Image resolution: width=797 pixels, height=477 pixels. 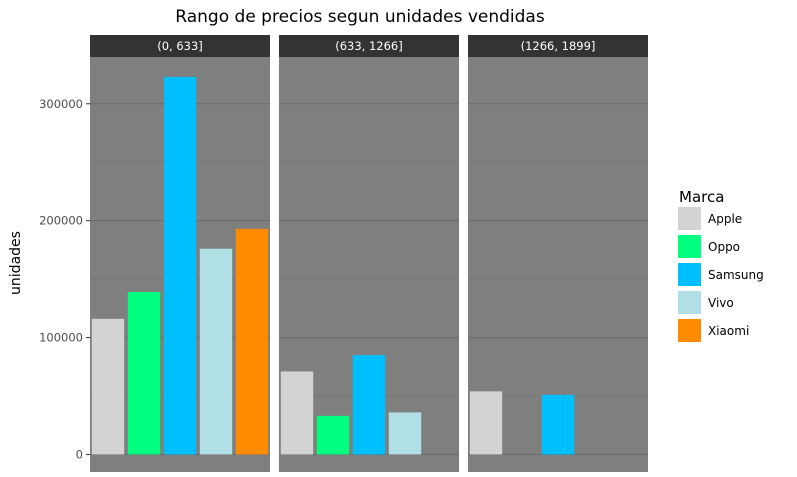 What do you see at coordinates (360, 17) in the screenshot?
I see `chart-title: Rango de precios segun unidades vendidas` at bounding box center [360, 17].